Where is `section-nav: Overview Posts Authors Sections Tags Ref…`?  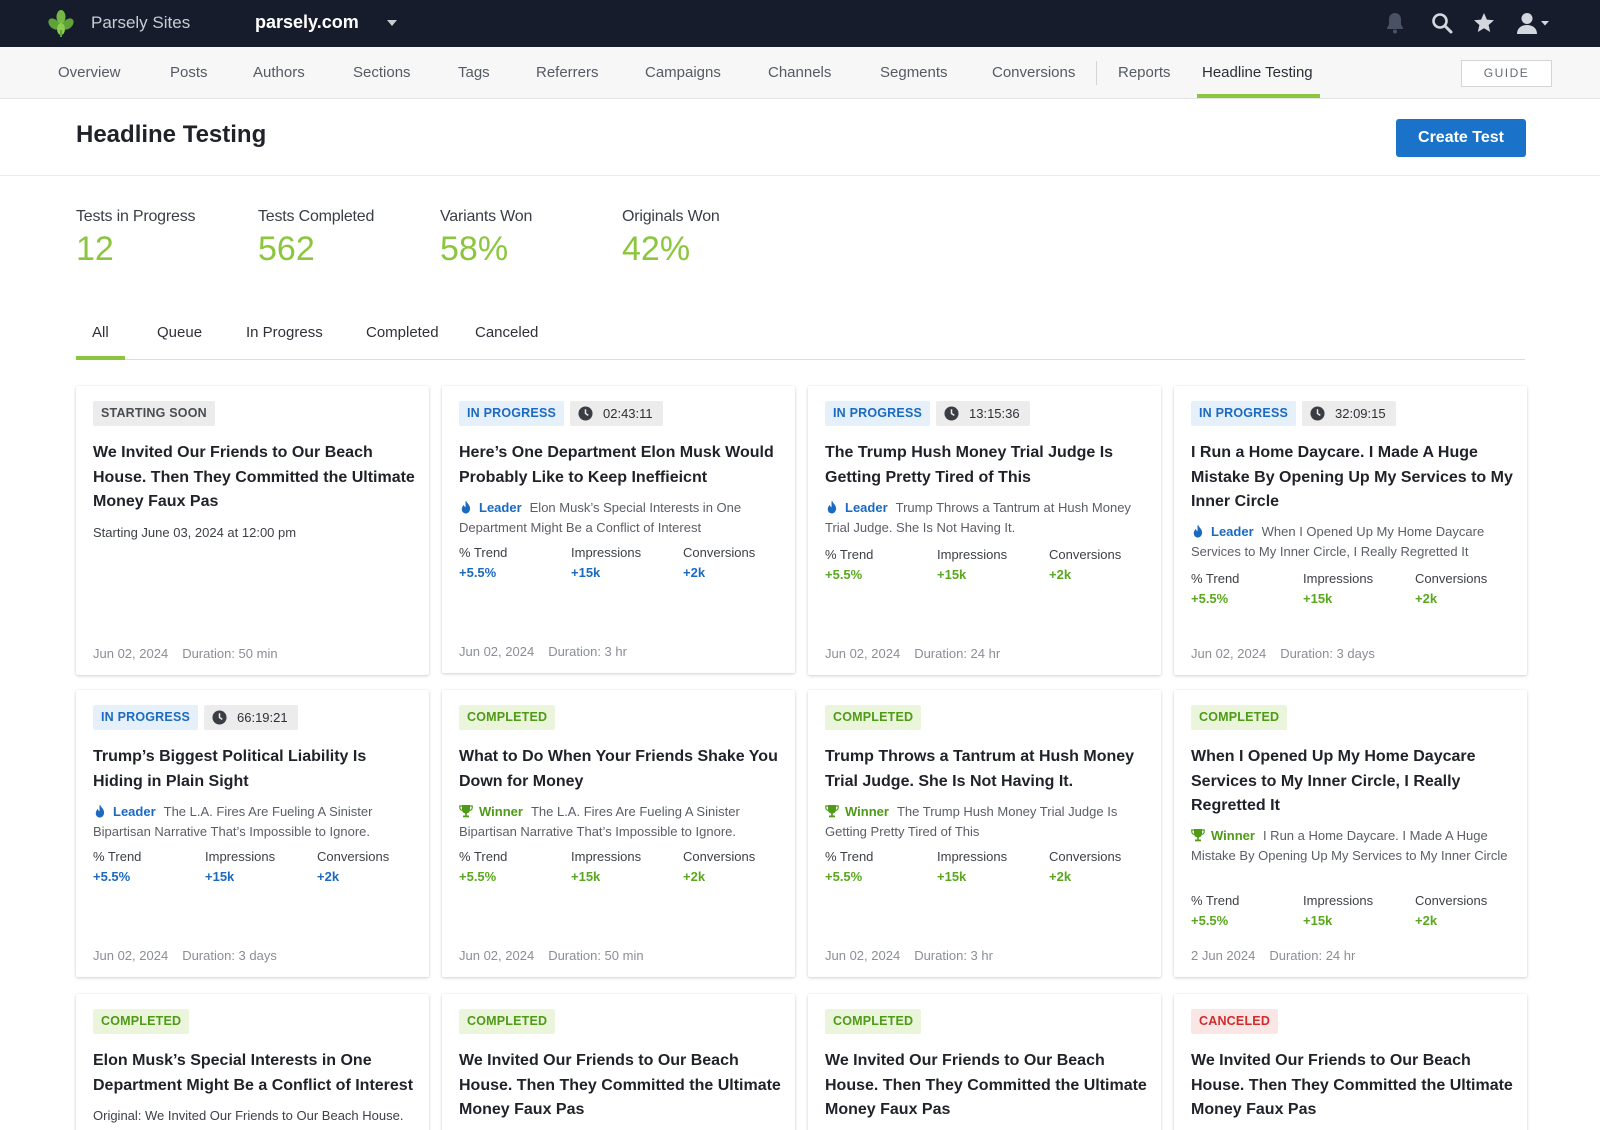
section-nav: Overview Posts Authors Sections Tags Ref… is located at coordinates (800, 73).